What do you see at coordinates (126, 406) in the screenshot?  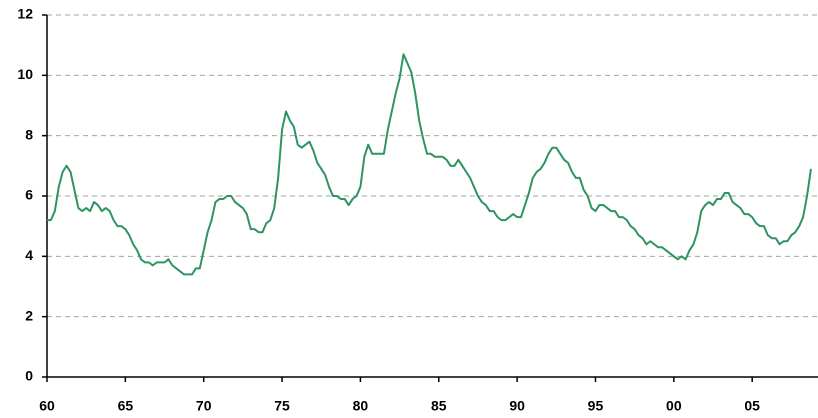 I see `x-tick-label: 65` at bounding box center [126, 406].